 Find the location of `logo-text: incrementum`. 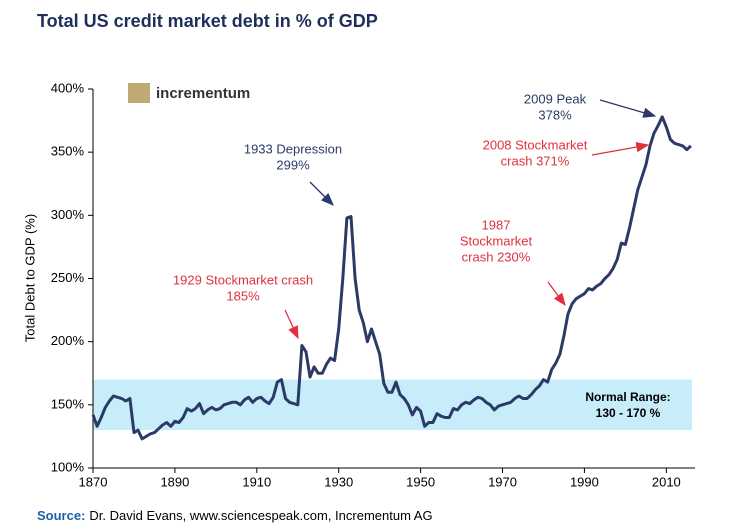

logo-text: incrementum is located at coordinates (203, 93).